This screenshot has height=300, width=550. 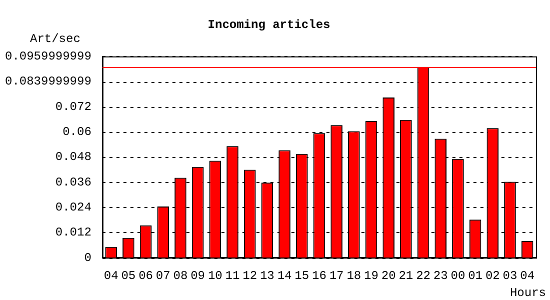 What do you see at coordinates (73, 233) in the screenshot?
I see `y-tick-label: 0.012` at bounding box center [73, 233].